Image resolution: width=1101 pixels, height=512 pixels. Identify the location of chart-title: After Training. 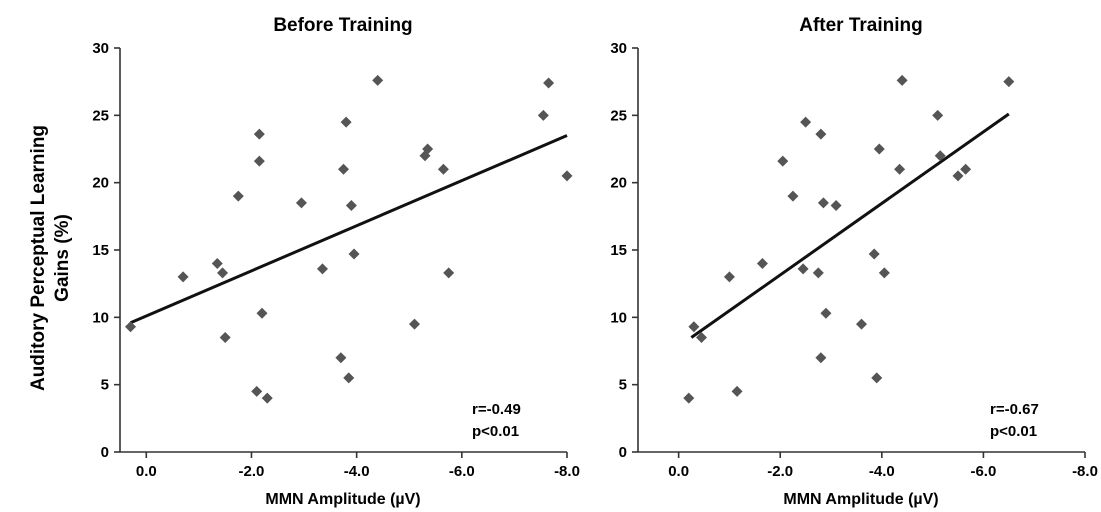
(861, 25).